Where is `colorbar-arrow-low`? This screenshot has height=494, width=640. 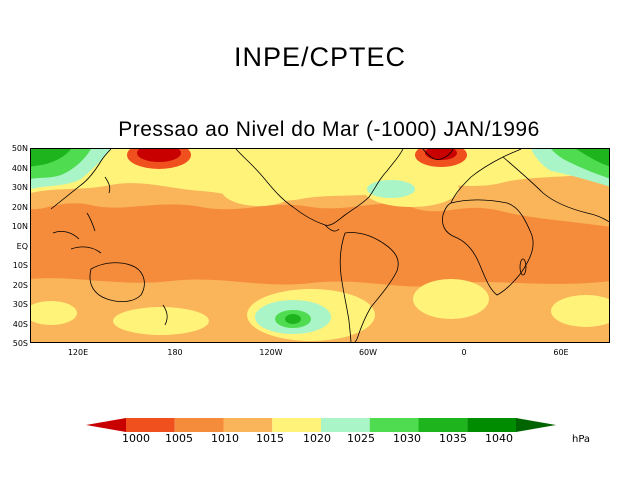
colorbar-arrow-low is located at coordinates (106, 425).